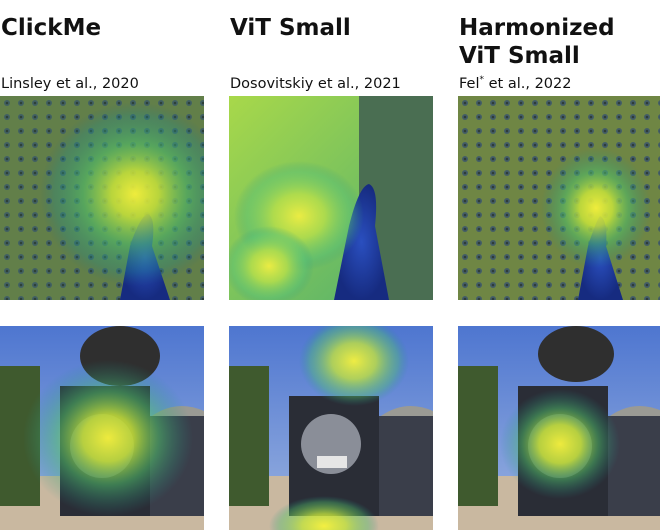  What do you see at coordinates (102, 428) in the screenshot?
I see `train-clickme-heatmap` at bounding box center [102, 428].